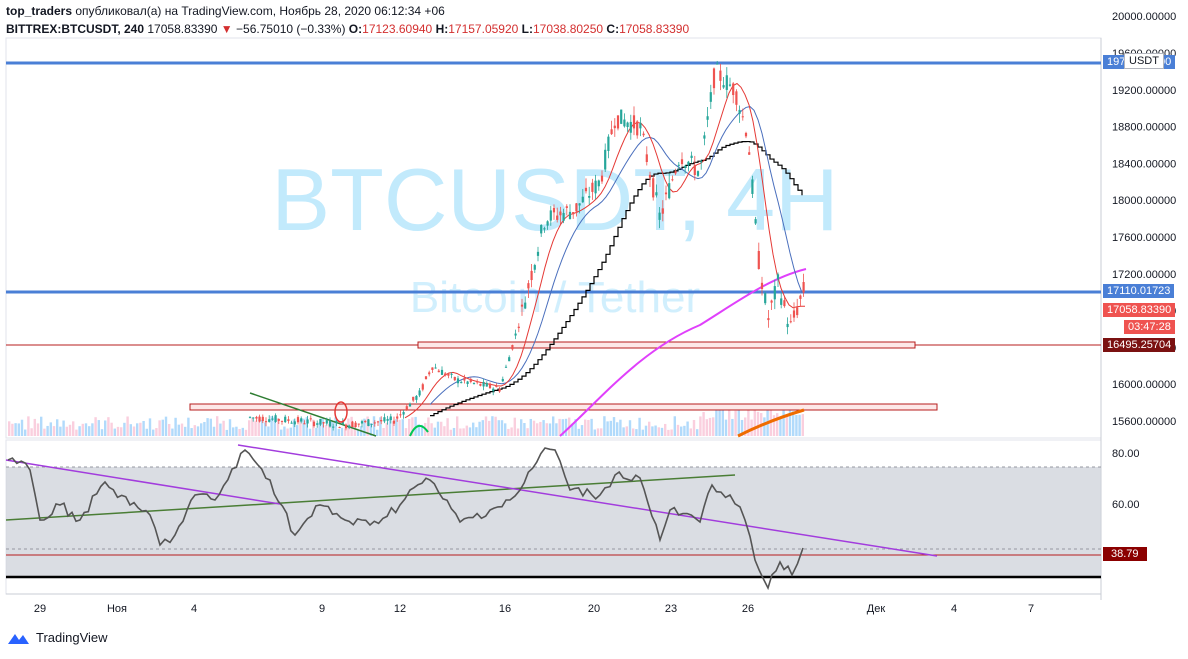  Describe the element at coordinates (1126, 505) in the screenshot. I see `rsi-tick-label: 60.00` at that location.